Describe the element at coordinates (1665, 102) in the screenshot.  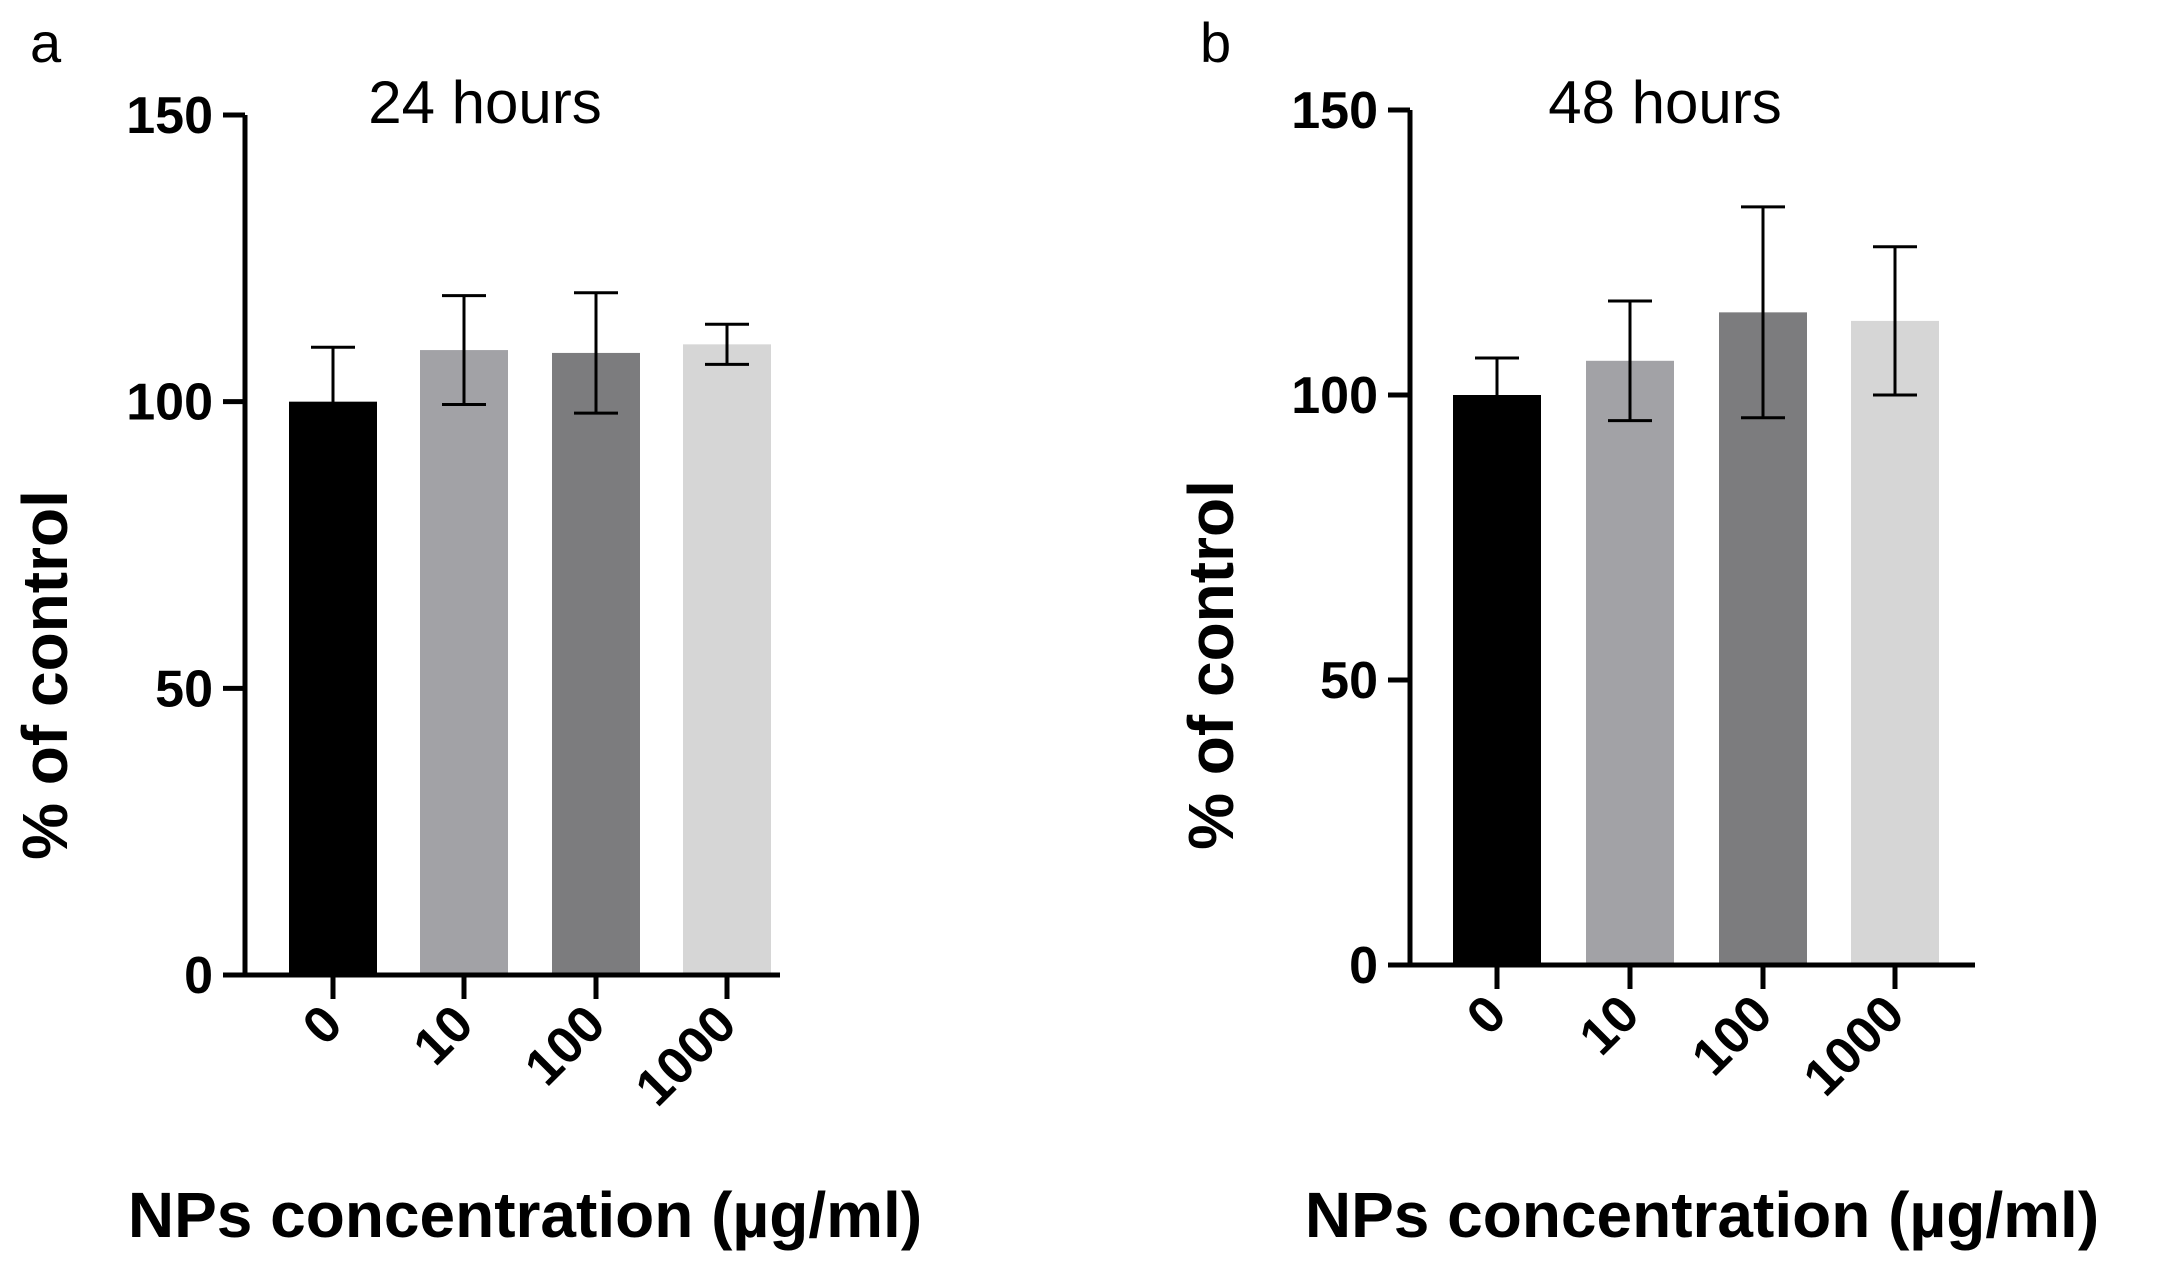
I see `chart-title: 48 hours` at that location.